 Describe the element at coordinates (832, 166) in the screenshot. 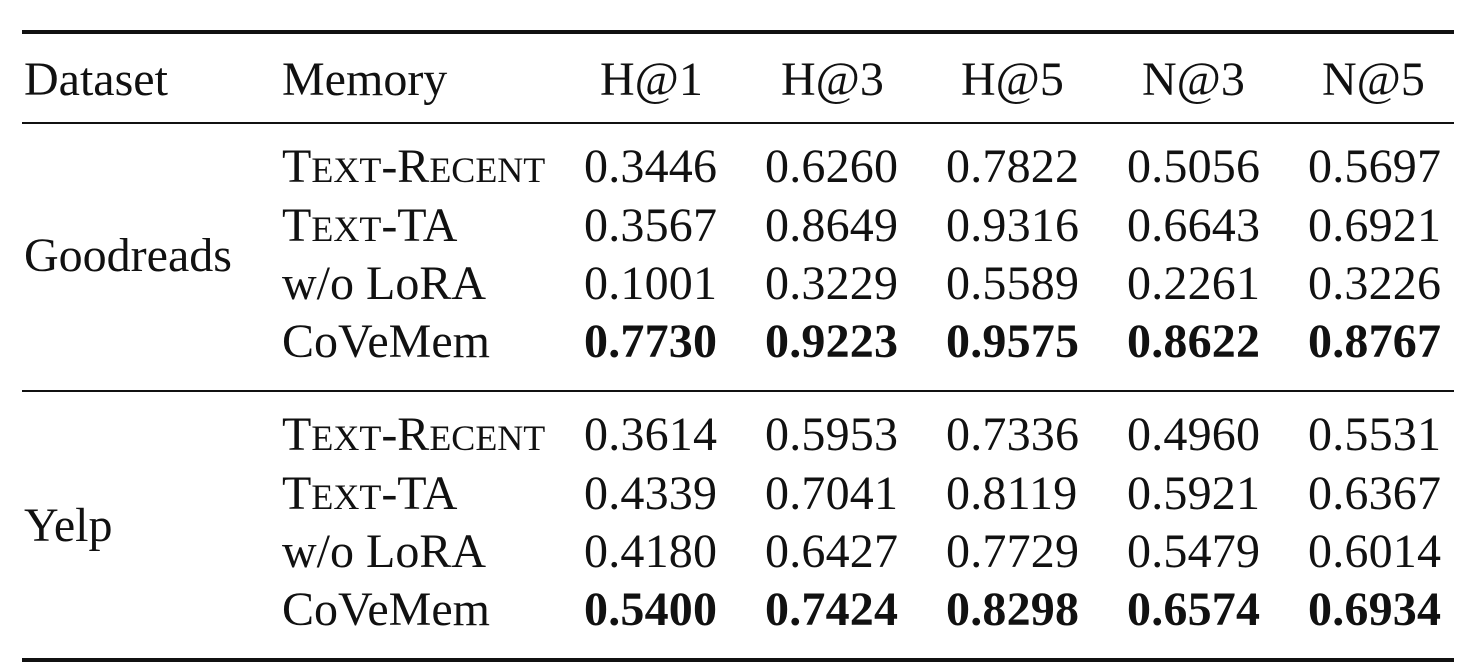

I see `metric-value: 0.6260` at that location.